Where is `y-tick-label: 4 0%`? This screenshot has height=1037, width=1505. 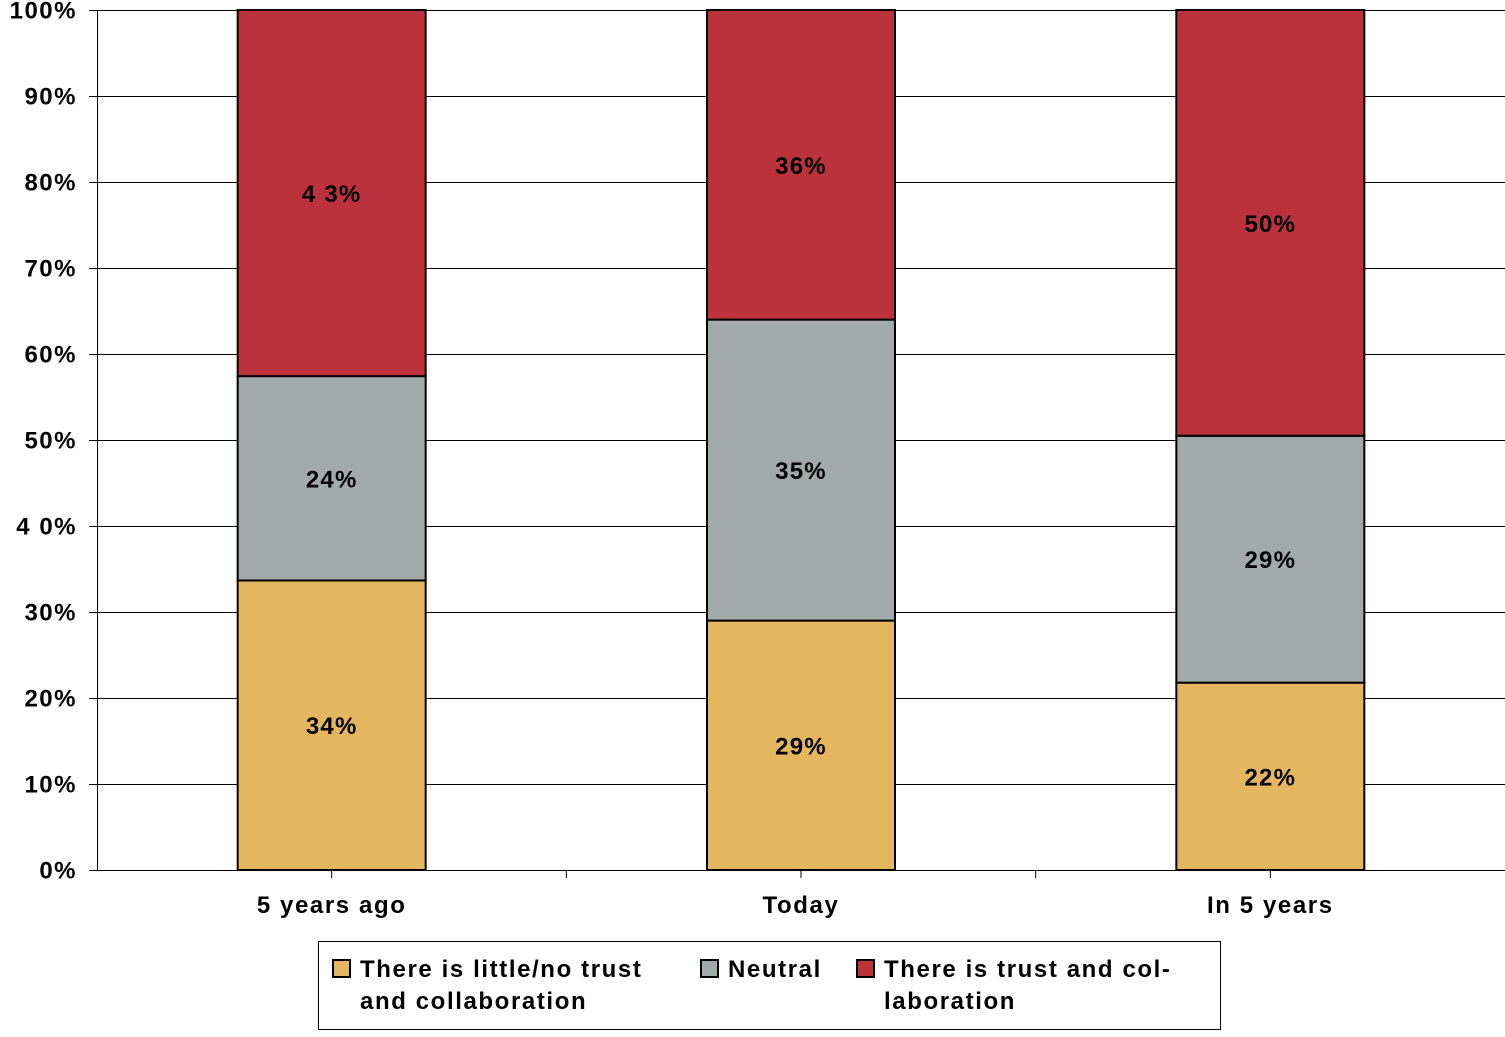 y-tick-label: 4 0% is located at coordinates (46, 527).